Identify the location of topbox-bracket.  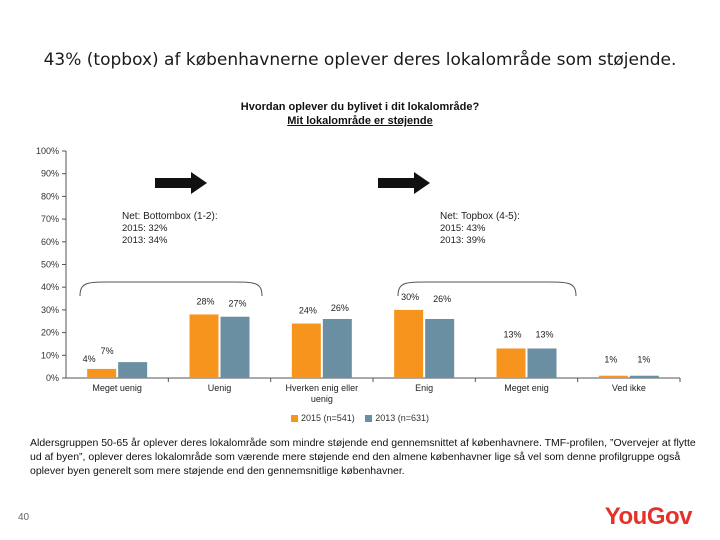
(487, 289).